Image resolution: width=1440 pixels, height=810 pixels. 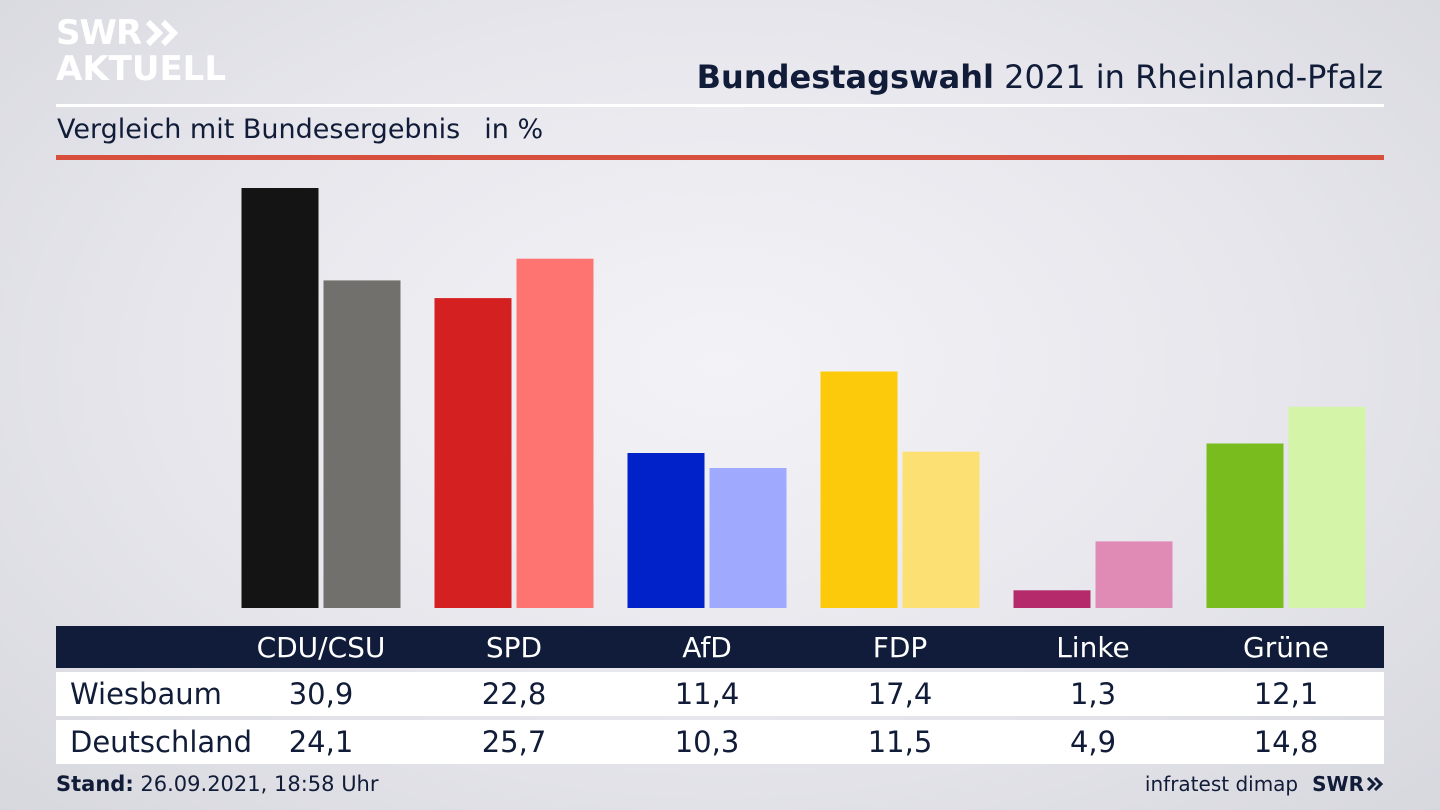 I want to click on bar-cdu-csu-wiesbaum, so click(x=280, y=398).